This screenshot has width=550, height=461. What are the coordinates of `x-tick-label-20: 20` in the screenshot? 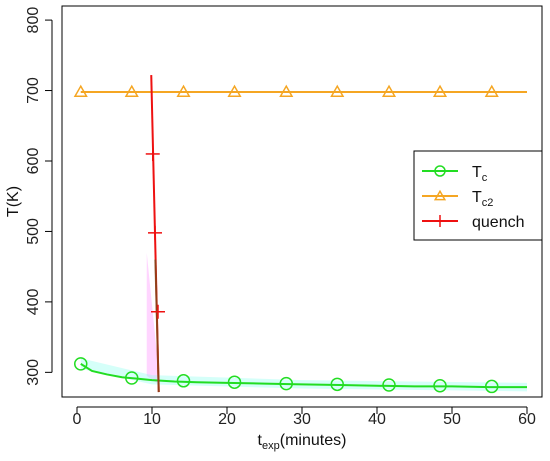 It's located at (227, 419).